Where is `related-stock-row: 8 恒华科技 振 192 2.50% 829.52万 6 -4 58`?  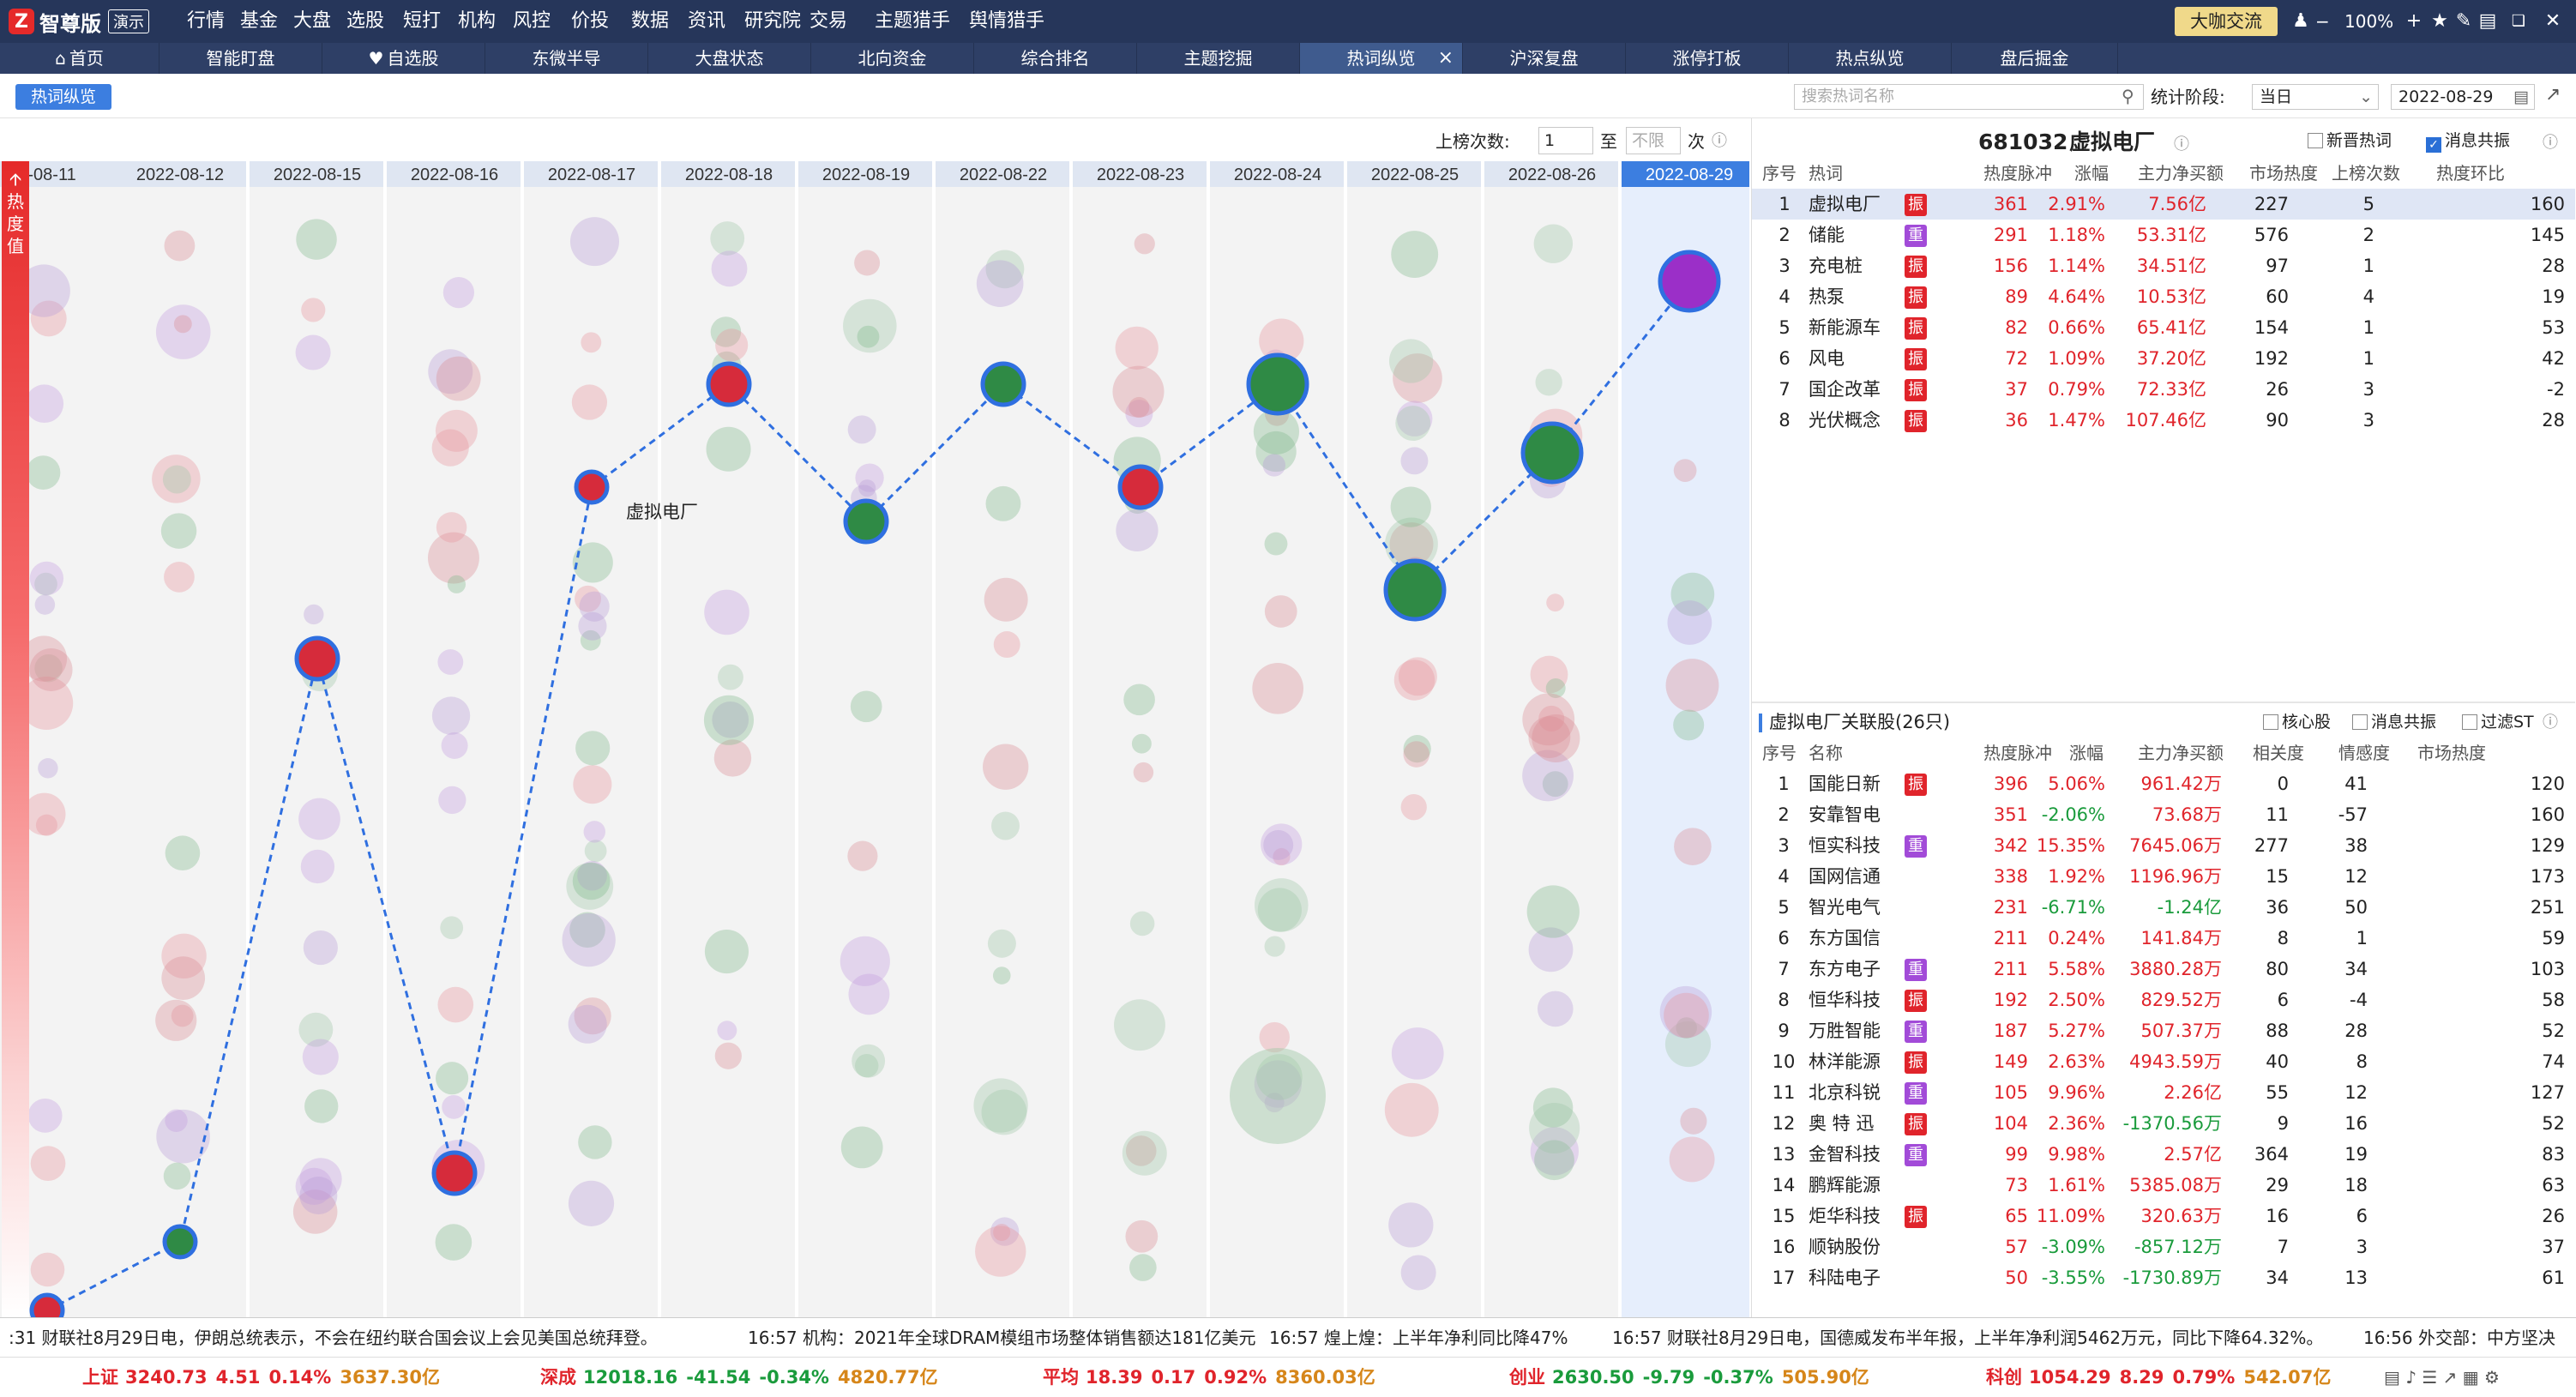 related-stock-row: 8 恒华科技 振 192 2.50% 829.52万 6 -4 58 is located at coordinates (2163, 1000).